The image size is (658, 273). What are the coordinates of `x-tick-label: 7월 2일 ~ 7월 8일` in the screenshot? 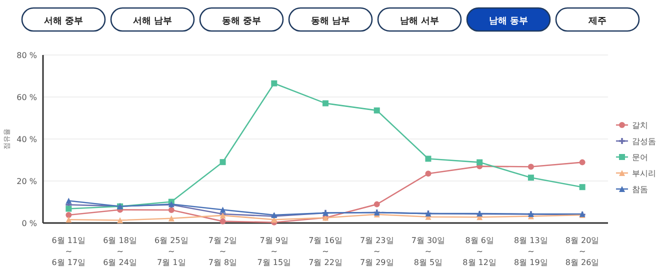 It's located at (223, 251).